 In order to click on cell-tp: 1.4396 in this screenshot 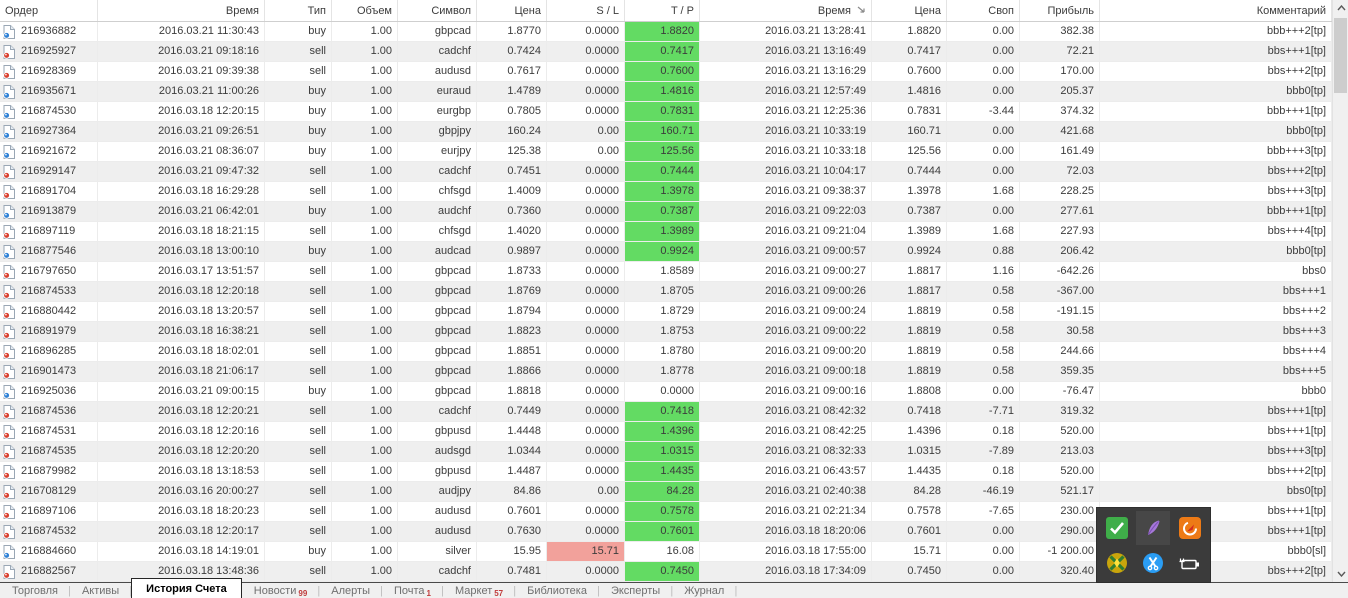, I will do `click(662, 431)`.